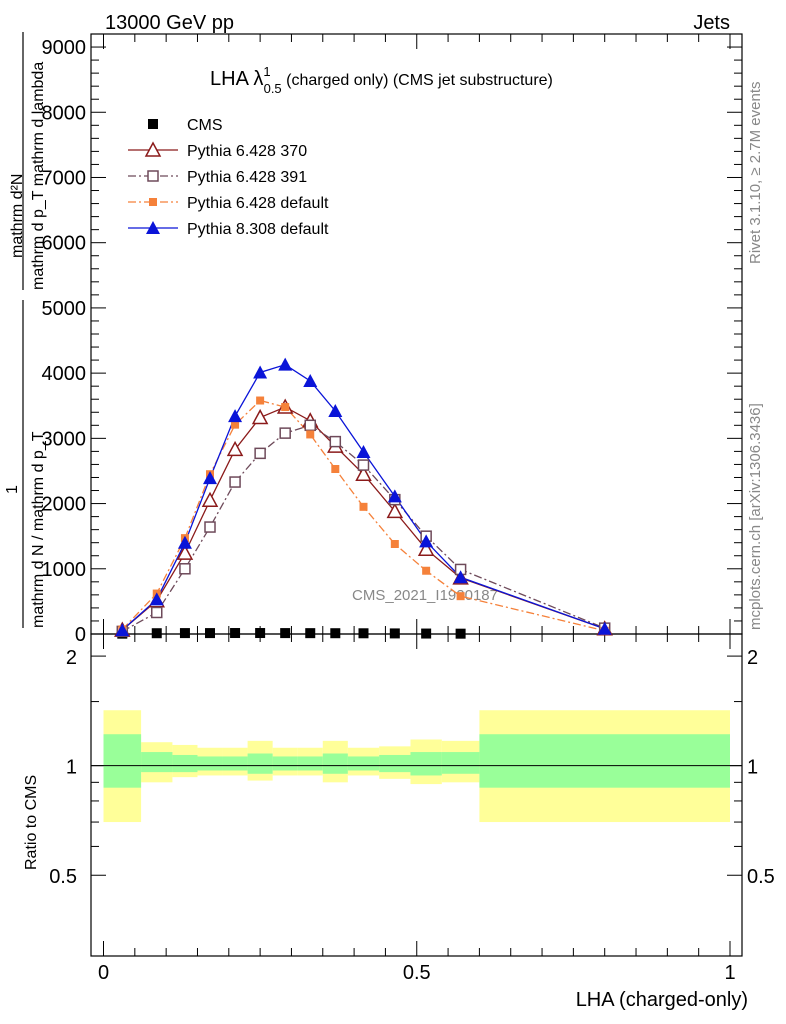 The width and height of the screenshot is (786, 1024). What do you see at coordinates (17, 216) in the screenshot?
I see `ylabel-numerator: mathrm d²N` at bounding box center [17, 216].